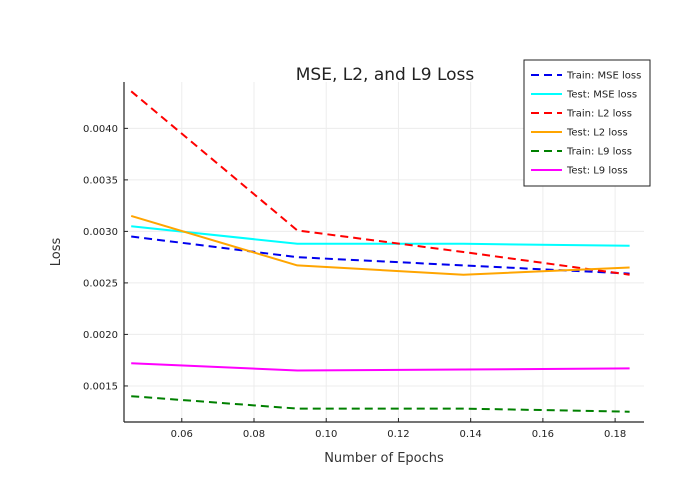 This screenshot has height=500, width=700. I want to click on y-tick-label: 0.0015, so click(100, 386).